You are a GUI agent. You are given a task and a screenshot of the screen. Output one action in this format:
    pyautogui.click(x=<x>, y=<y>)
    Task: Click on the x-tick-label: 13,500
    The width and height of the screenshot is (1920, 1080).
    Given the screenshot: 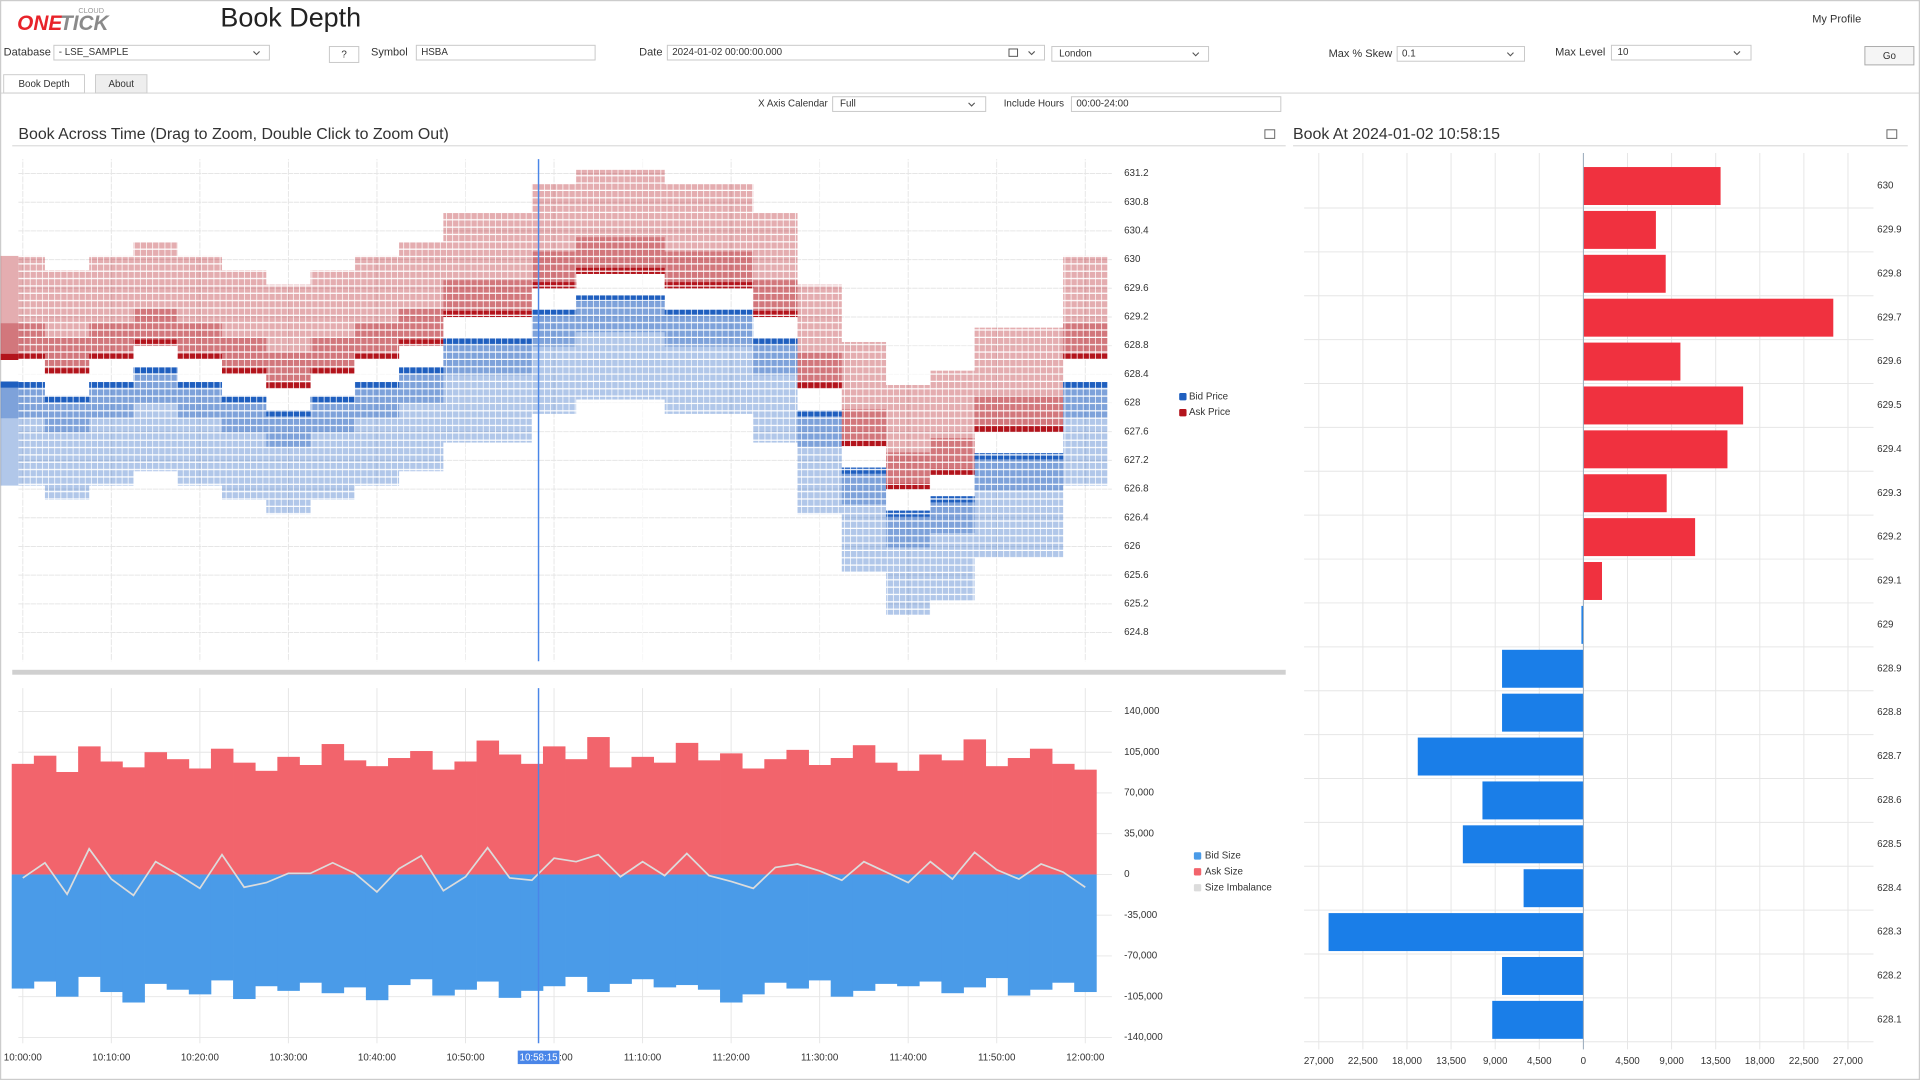 What is the action you would take?
    pyautogui.click(x=1716, y=1061)
    